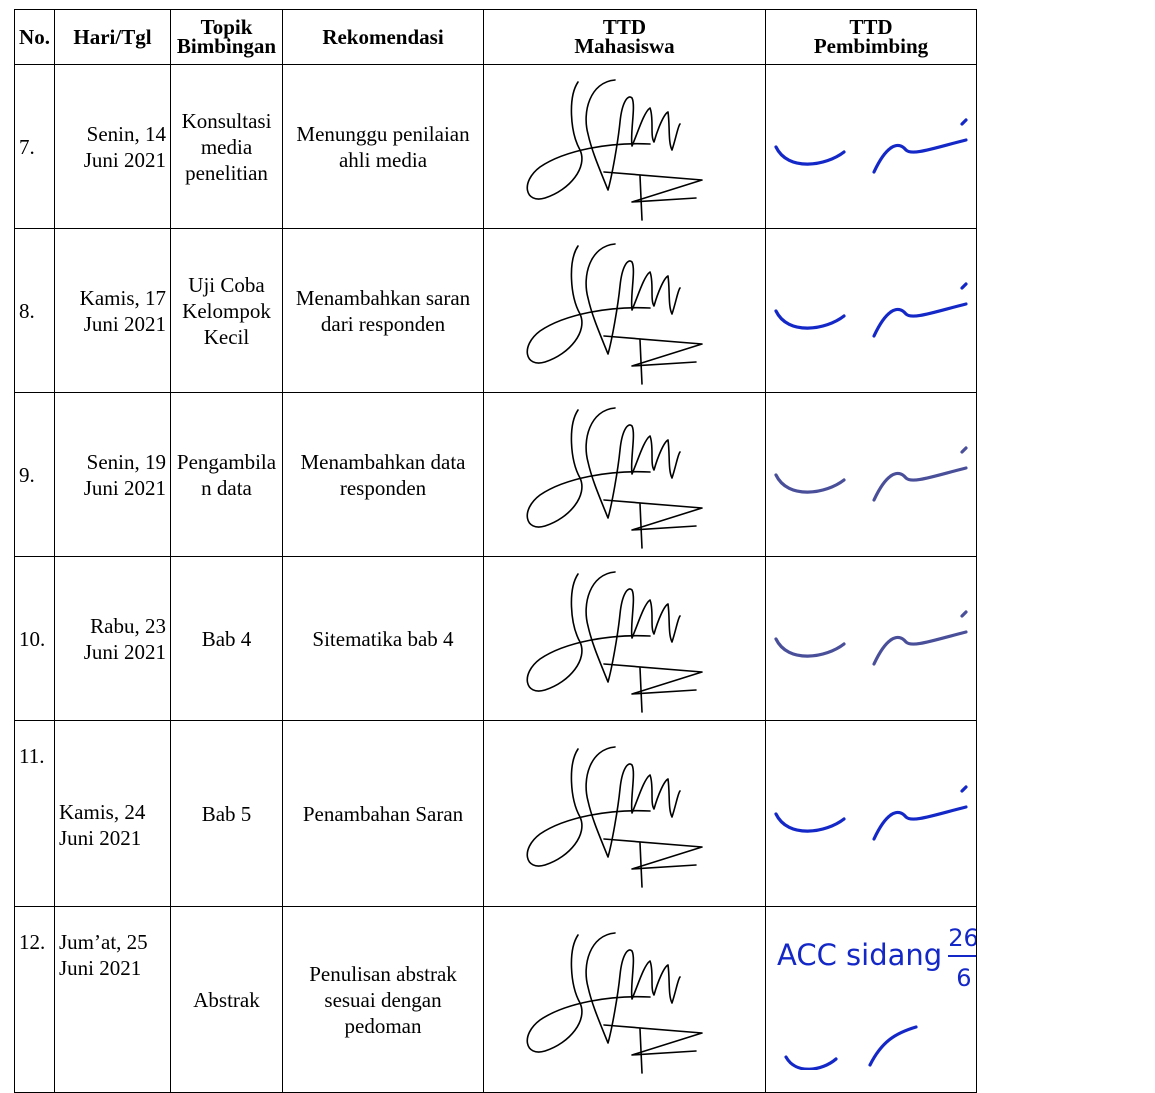  I want to click on fraction-bar, so click(962, 956).